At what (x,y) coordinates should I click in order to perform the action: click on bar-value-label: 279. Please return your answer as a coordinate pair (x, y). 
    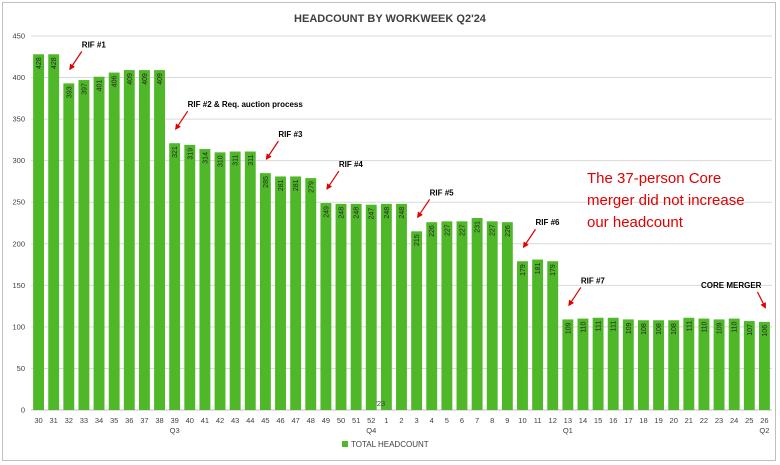
    Looking at the image, I should click on (311, 187).